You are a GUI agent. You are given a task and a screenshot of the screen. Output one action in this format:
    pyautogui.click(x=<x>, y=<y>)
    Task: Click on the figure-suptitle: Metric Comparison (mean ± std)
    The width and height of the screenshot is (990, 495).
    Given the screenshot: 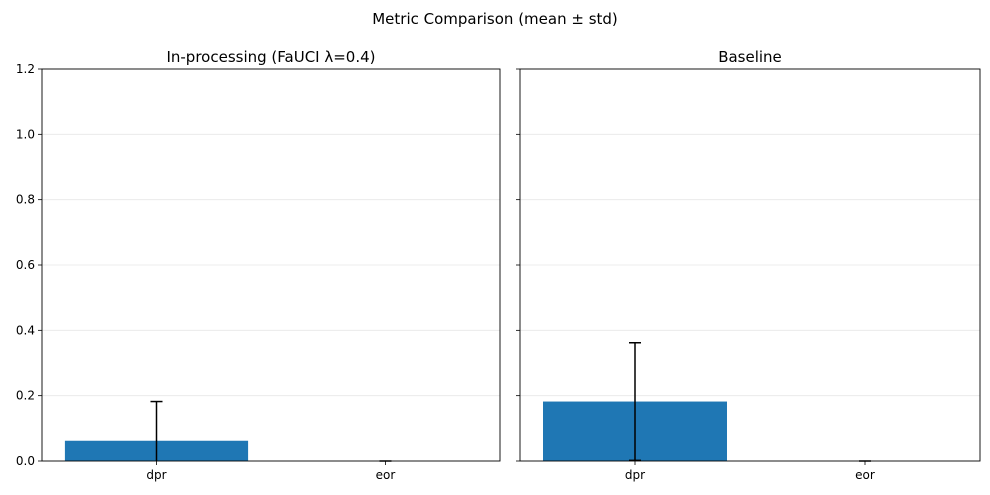 What is the action you would take?
    pyautogui.click(x=495, y=19)
    